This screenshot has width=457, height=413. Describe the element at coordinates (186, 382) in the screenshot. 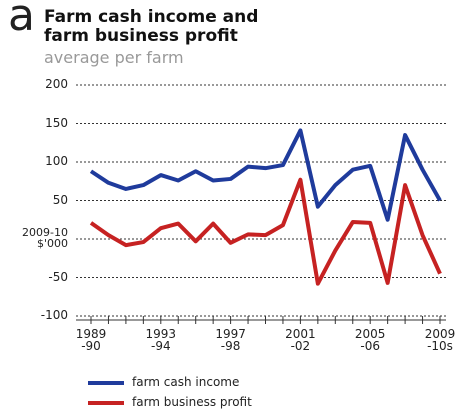

I see `legend-label: farm cash income` at that location.